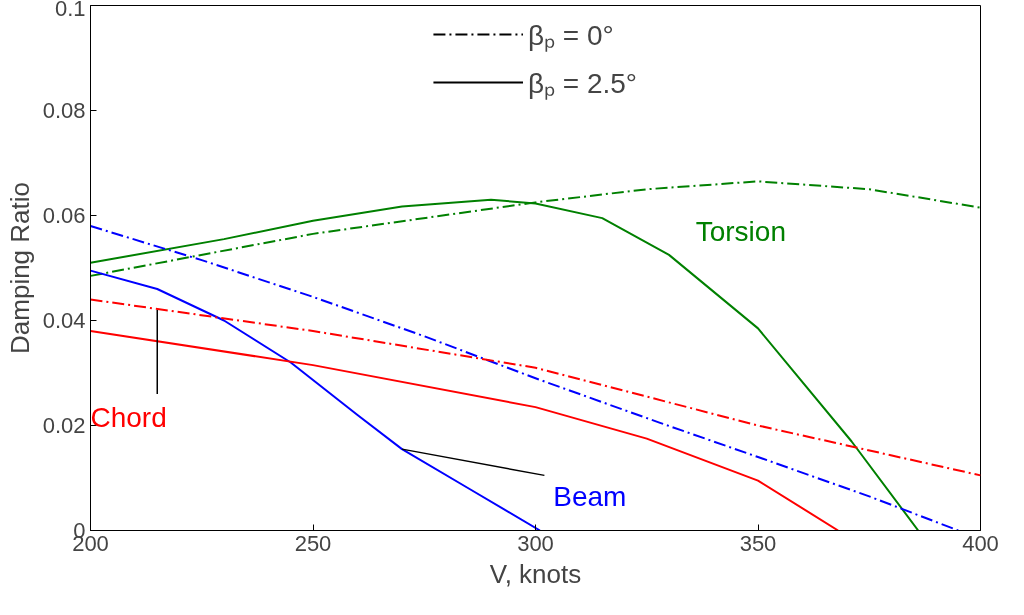 Image resolution: width=1024 pixels, height=615 pixels. I want to click on y-axis-title: Damping Ratio, so click(19, 268).